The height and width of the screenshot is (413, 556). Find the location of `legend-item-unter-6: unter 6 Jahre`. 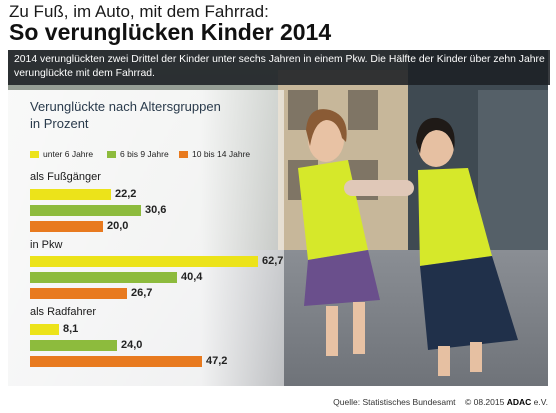

legend-item-unter-6: unter 6 Jahre is located at coordinates (61, 154).